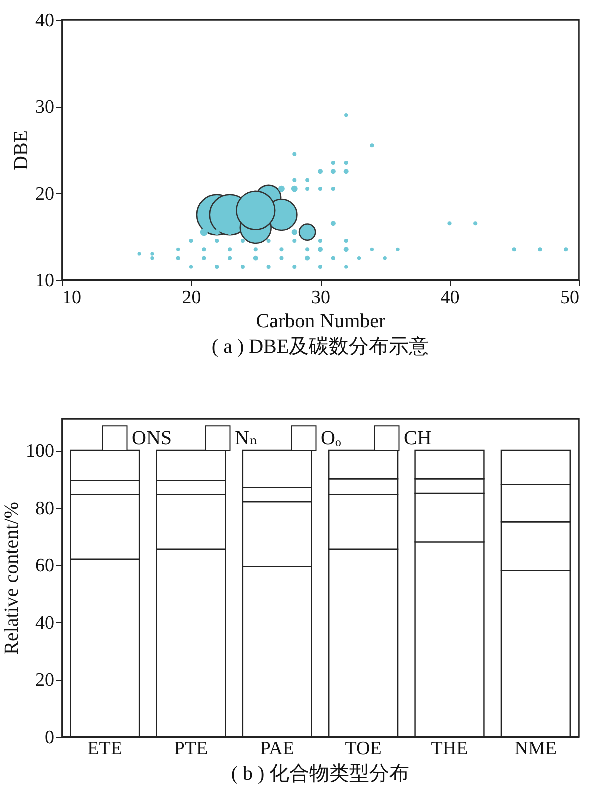  What do you see at coordinates (277, 749) in the screenshot?
I see `x-tick-label: PAE` at bounding box center [277, 749].